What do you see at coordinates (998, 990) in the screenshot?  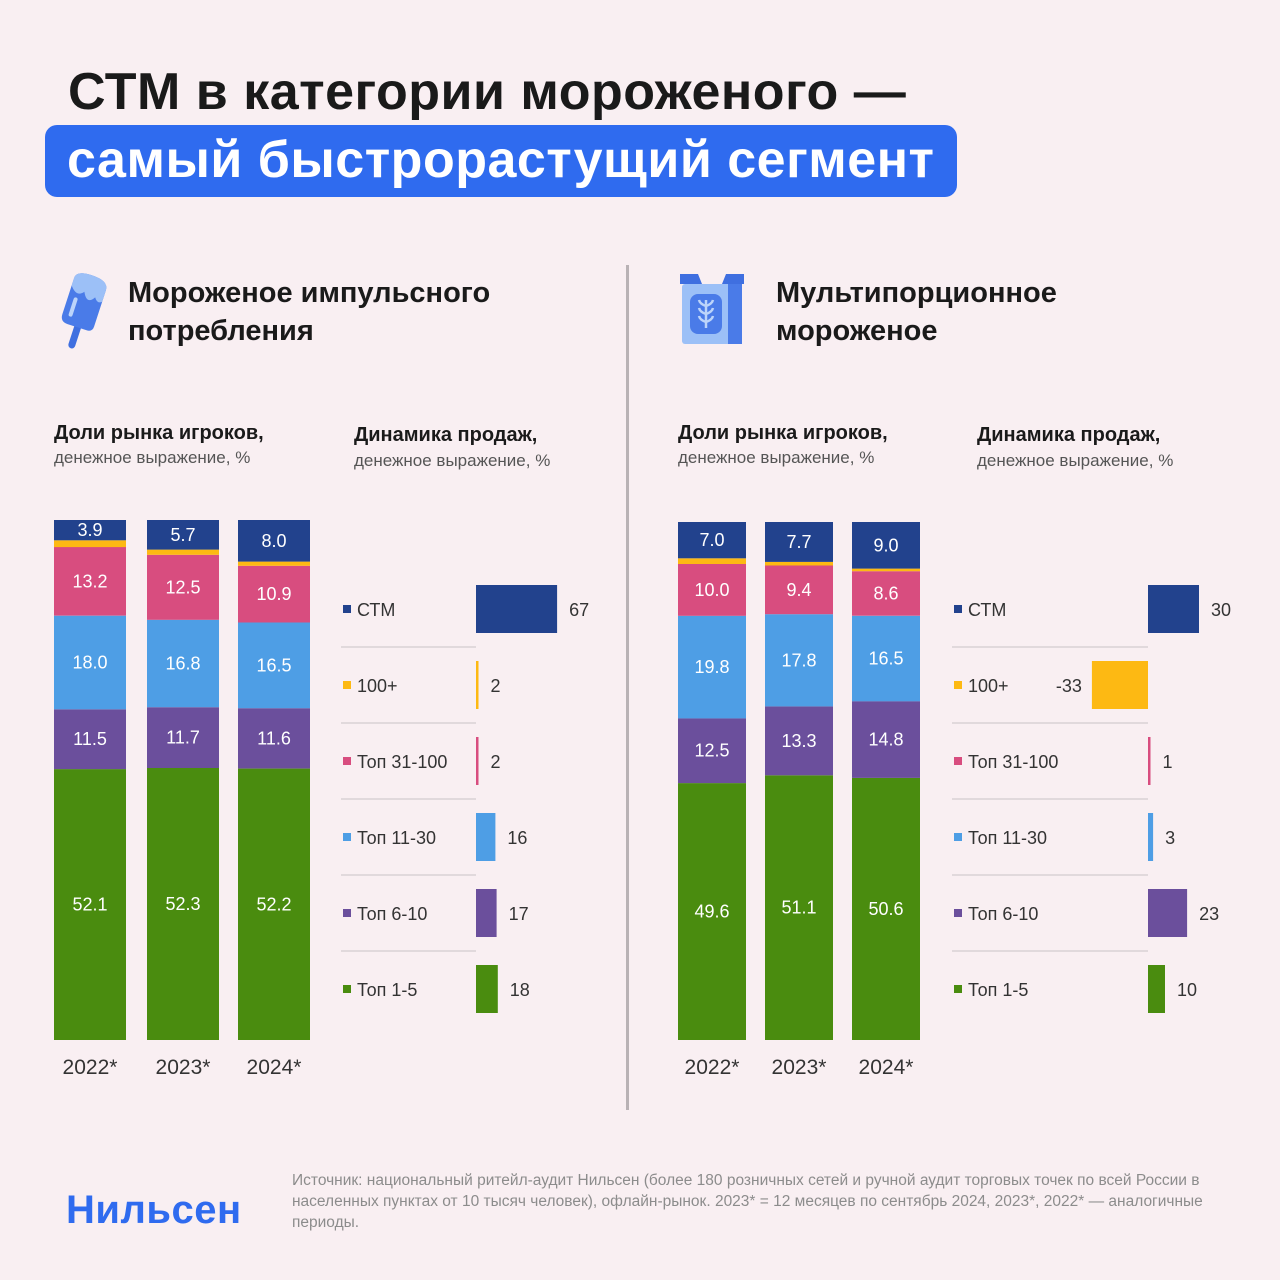 I see `right-legend-label-top-1-5: Топ 1-5` at bounding box center [998, 990].